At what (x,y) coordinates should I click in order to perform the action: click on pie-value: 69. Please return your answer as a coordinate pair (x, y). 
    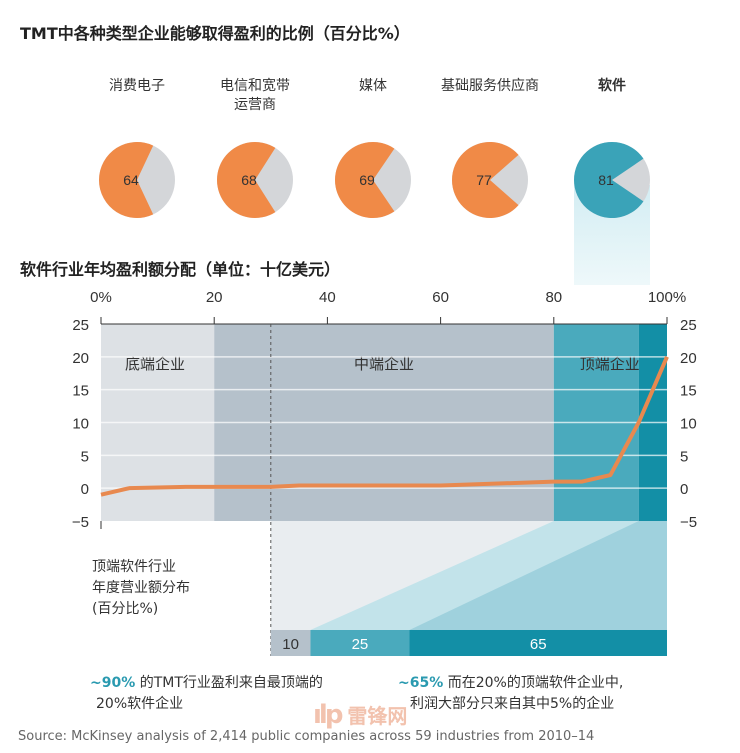
    Looking at the image, I should click on (367, 180).